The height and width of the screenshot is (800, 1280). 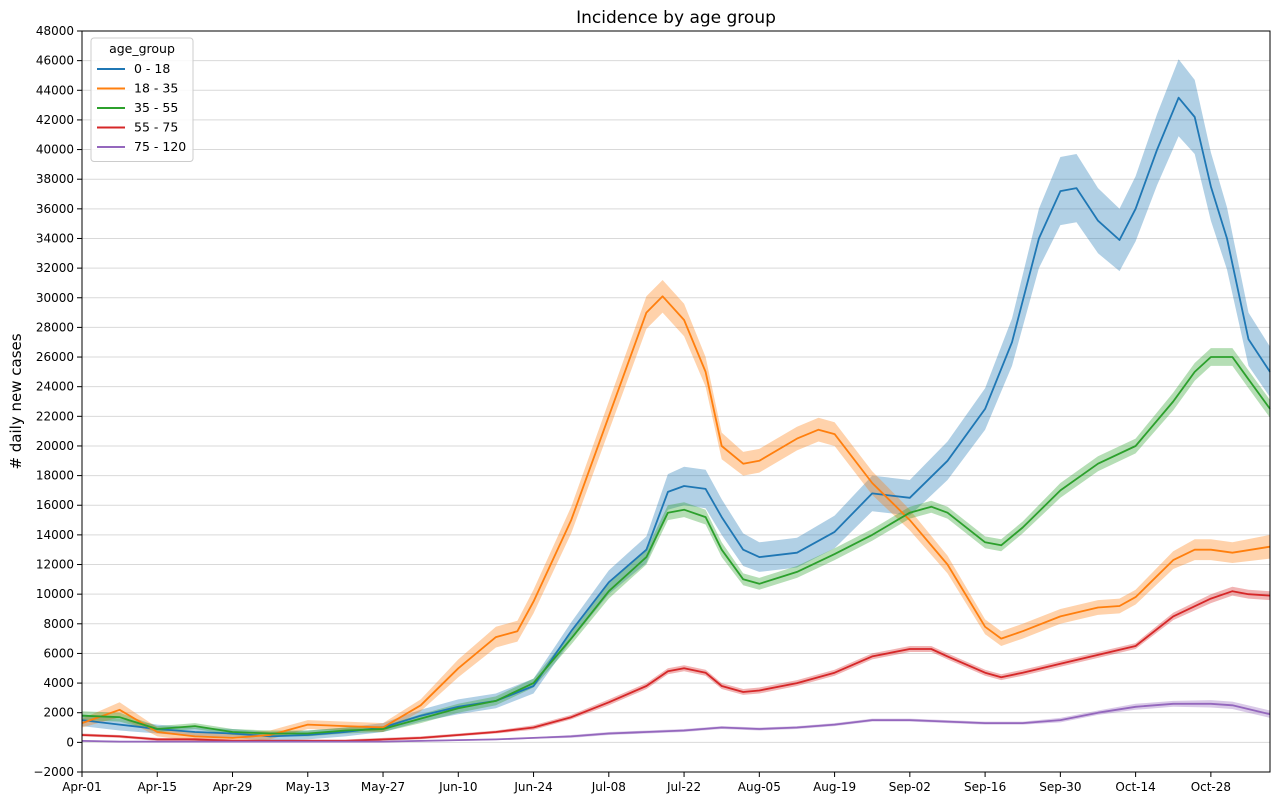 I want to click on x-tick-label: Apr-29, so click(x=233, y=787).